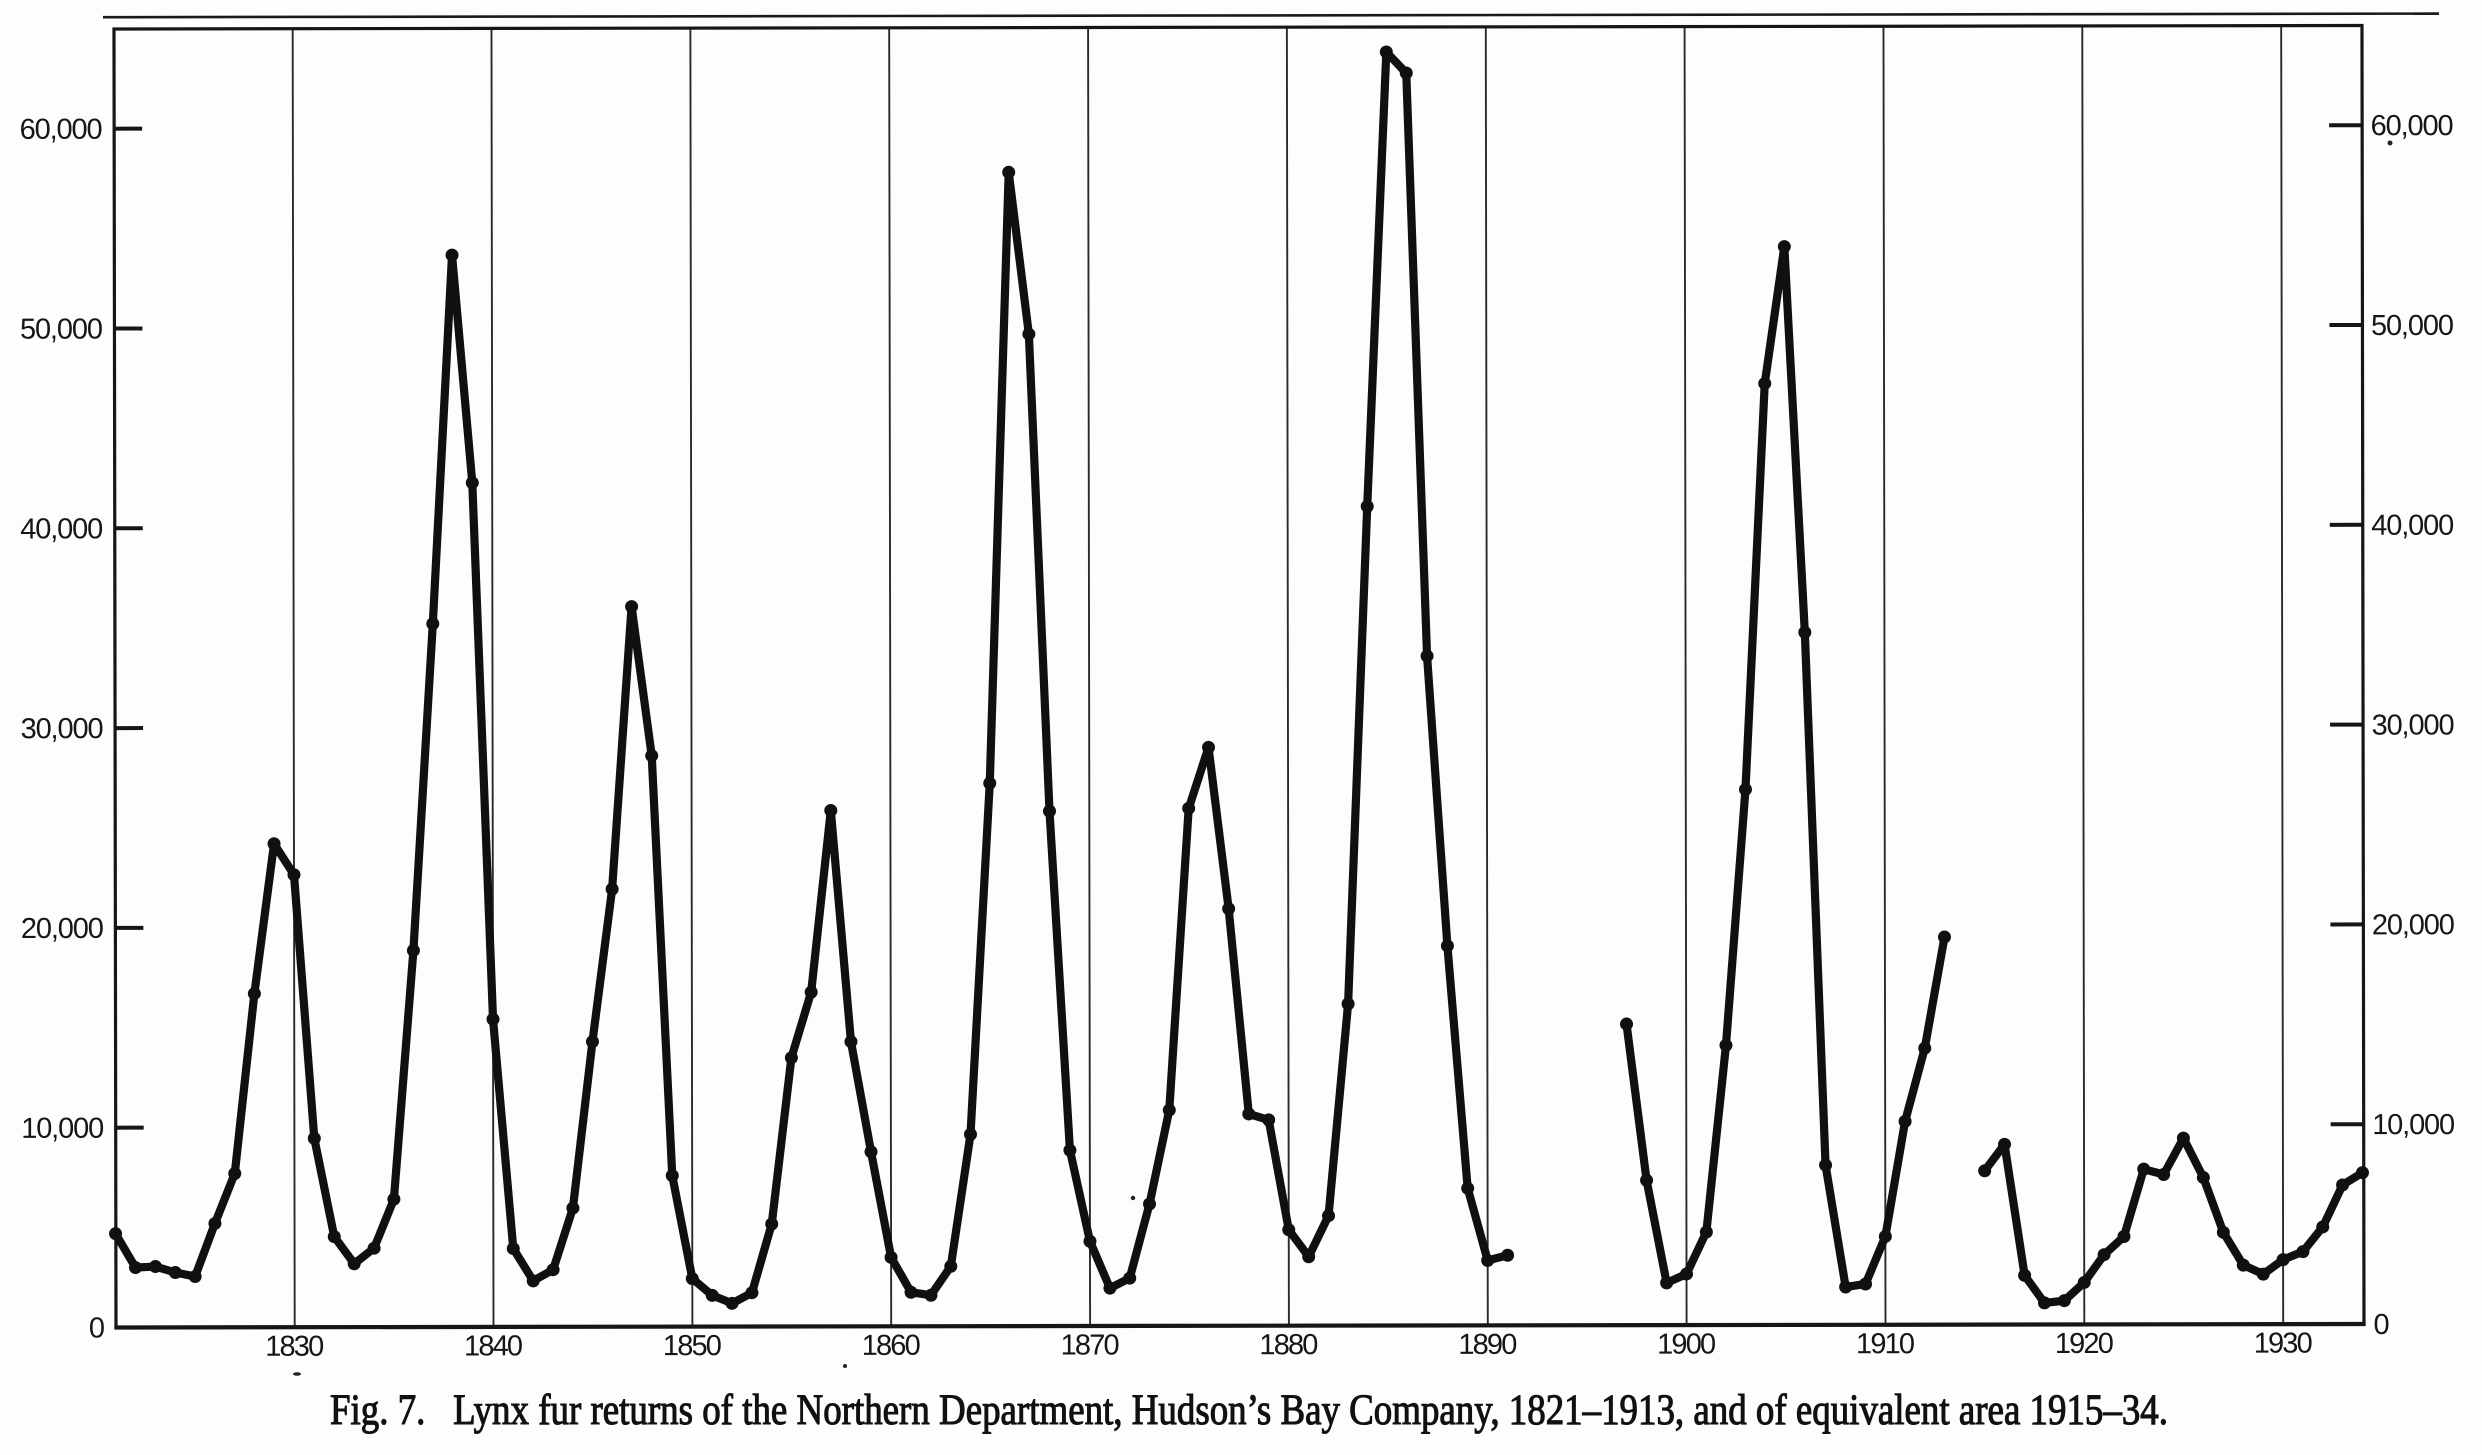 This screenshot has height=1455, width=2482. What do you see at coordinates (891, 1346) in the screenshot?
I see `svg-text: 1860` at bounding box center [891, 1346].